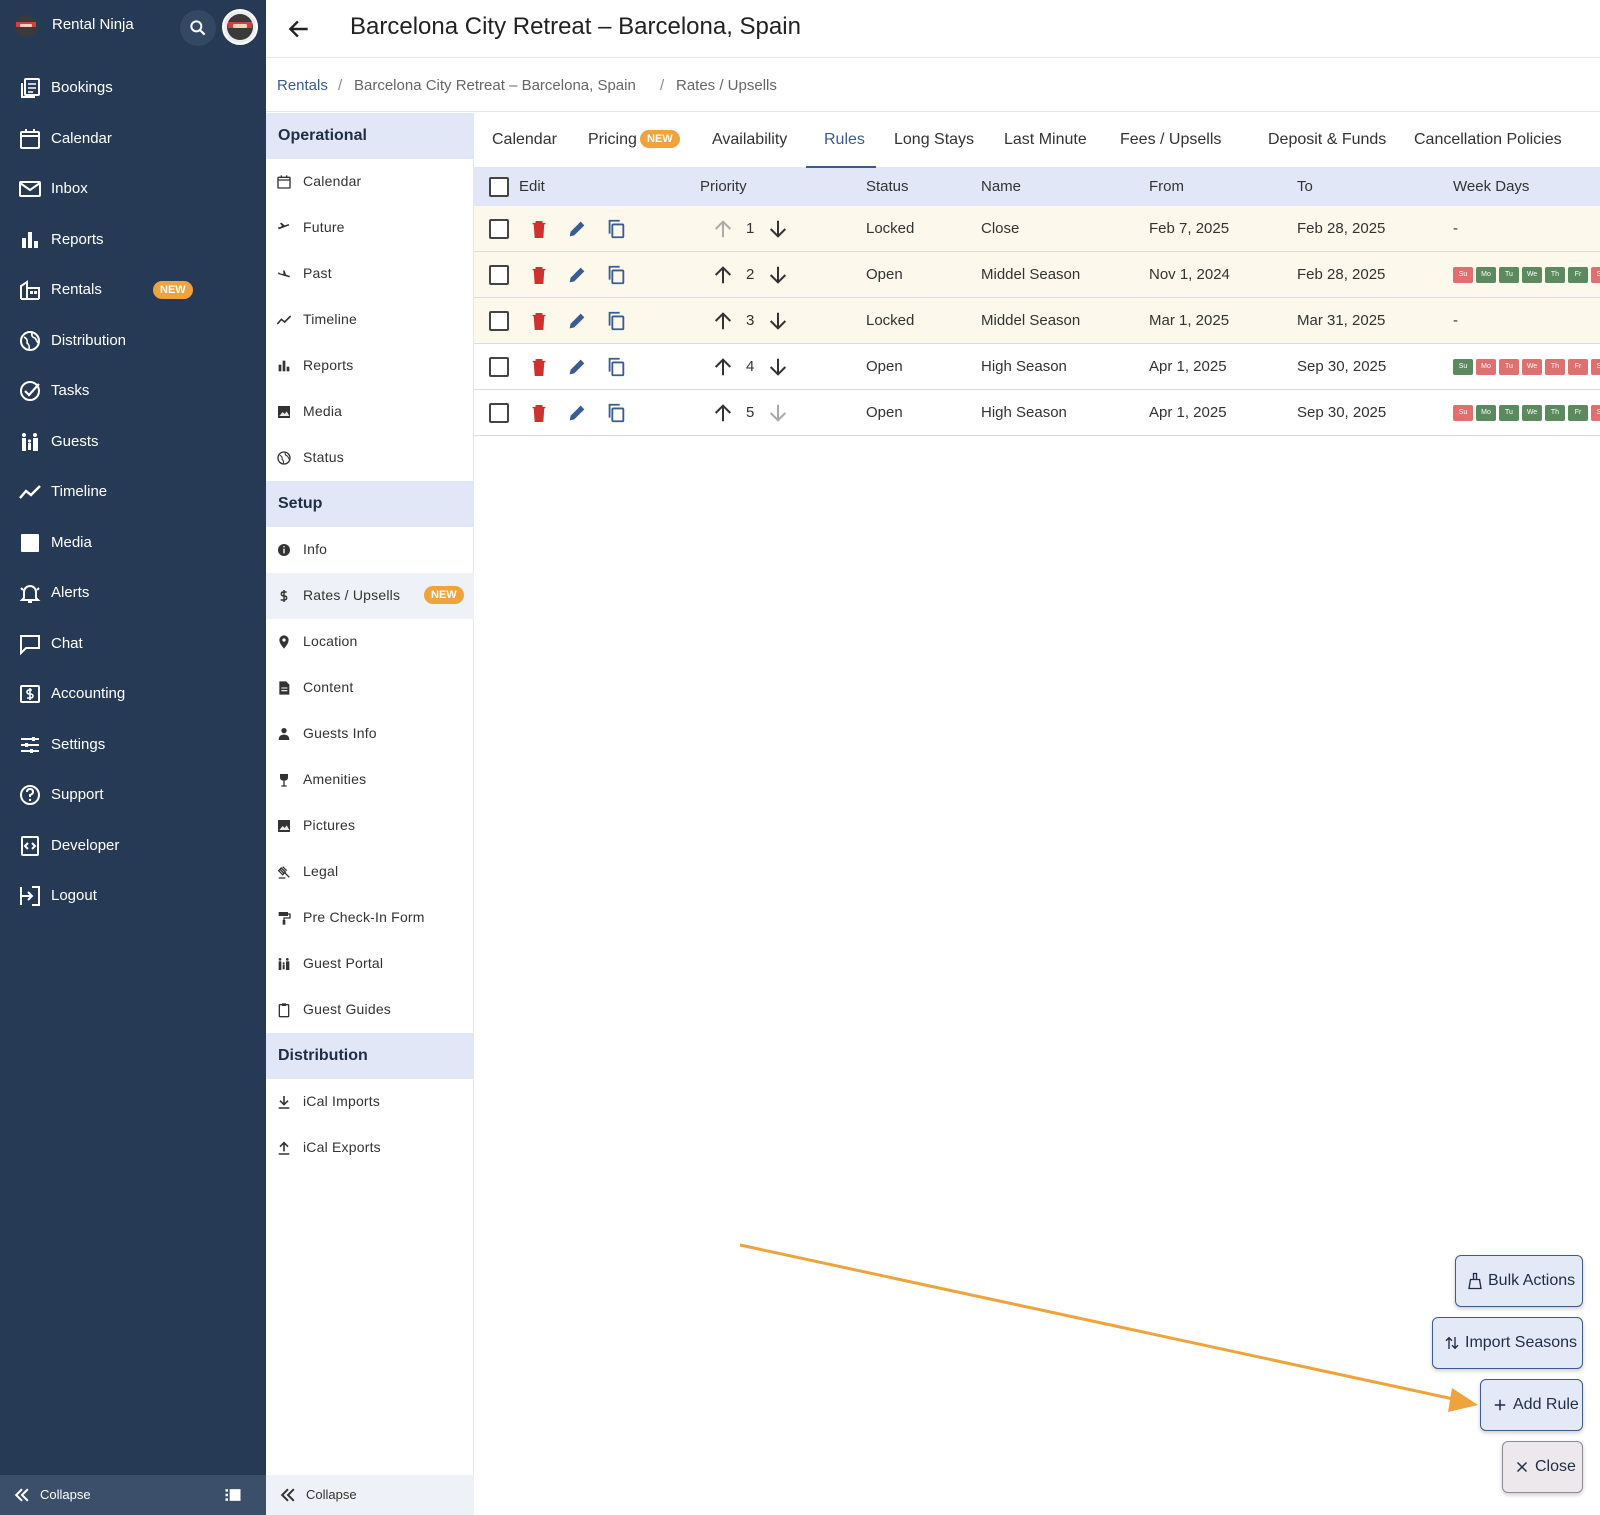  I want to click on subnav-item-location: Location, so click(370, 642).